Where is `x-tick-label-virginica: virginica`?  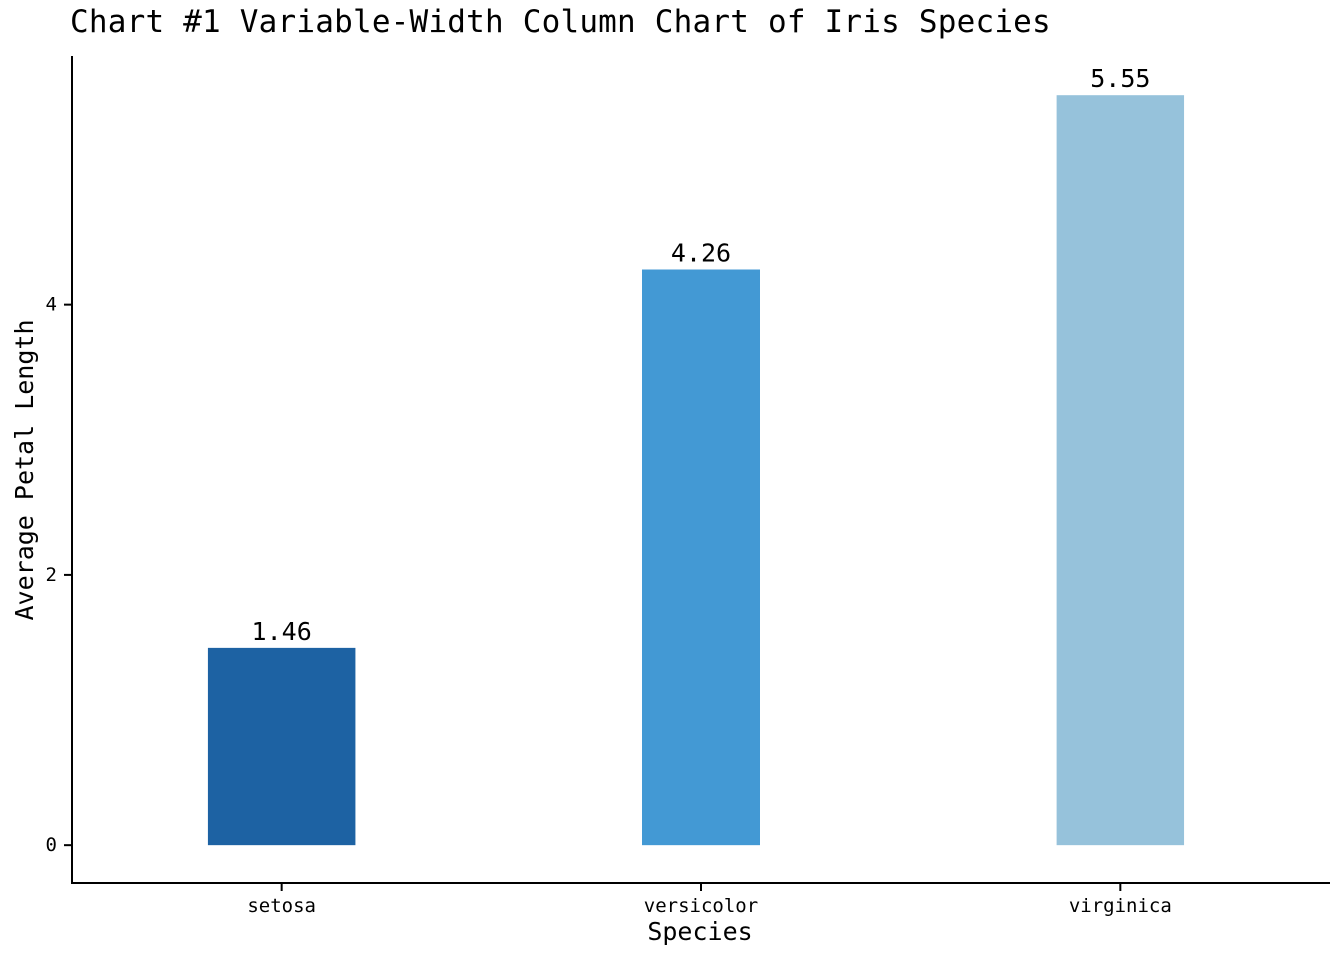
x-tick-label-virginica: virginica is located at coordinates (1120, 906).